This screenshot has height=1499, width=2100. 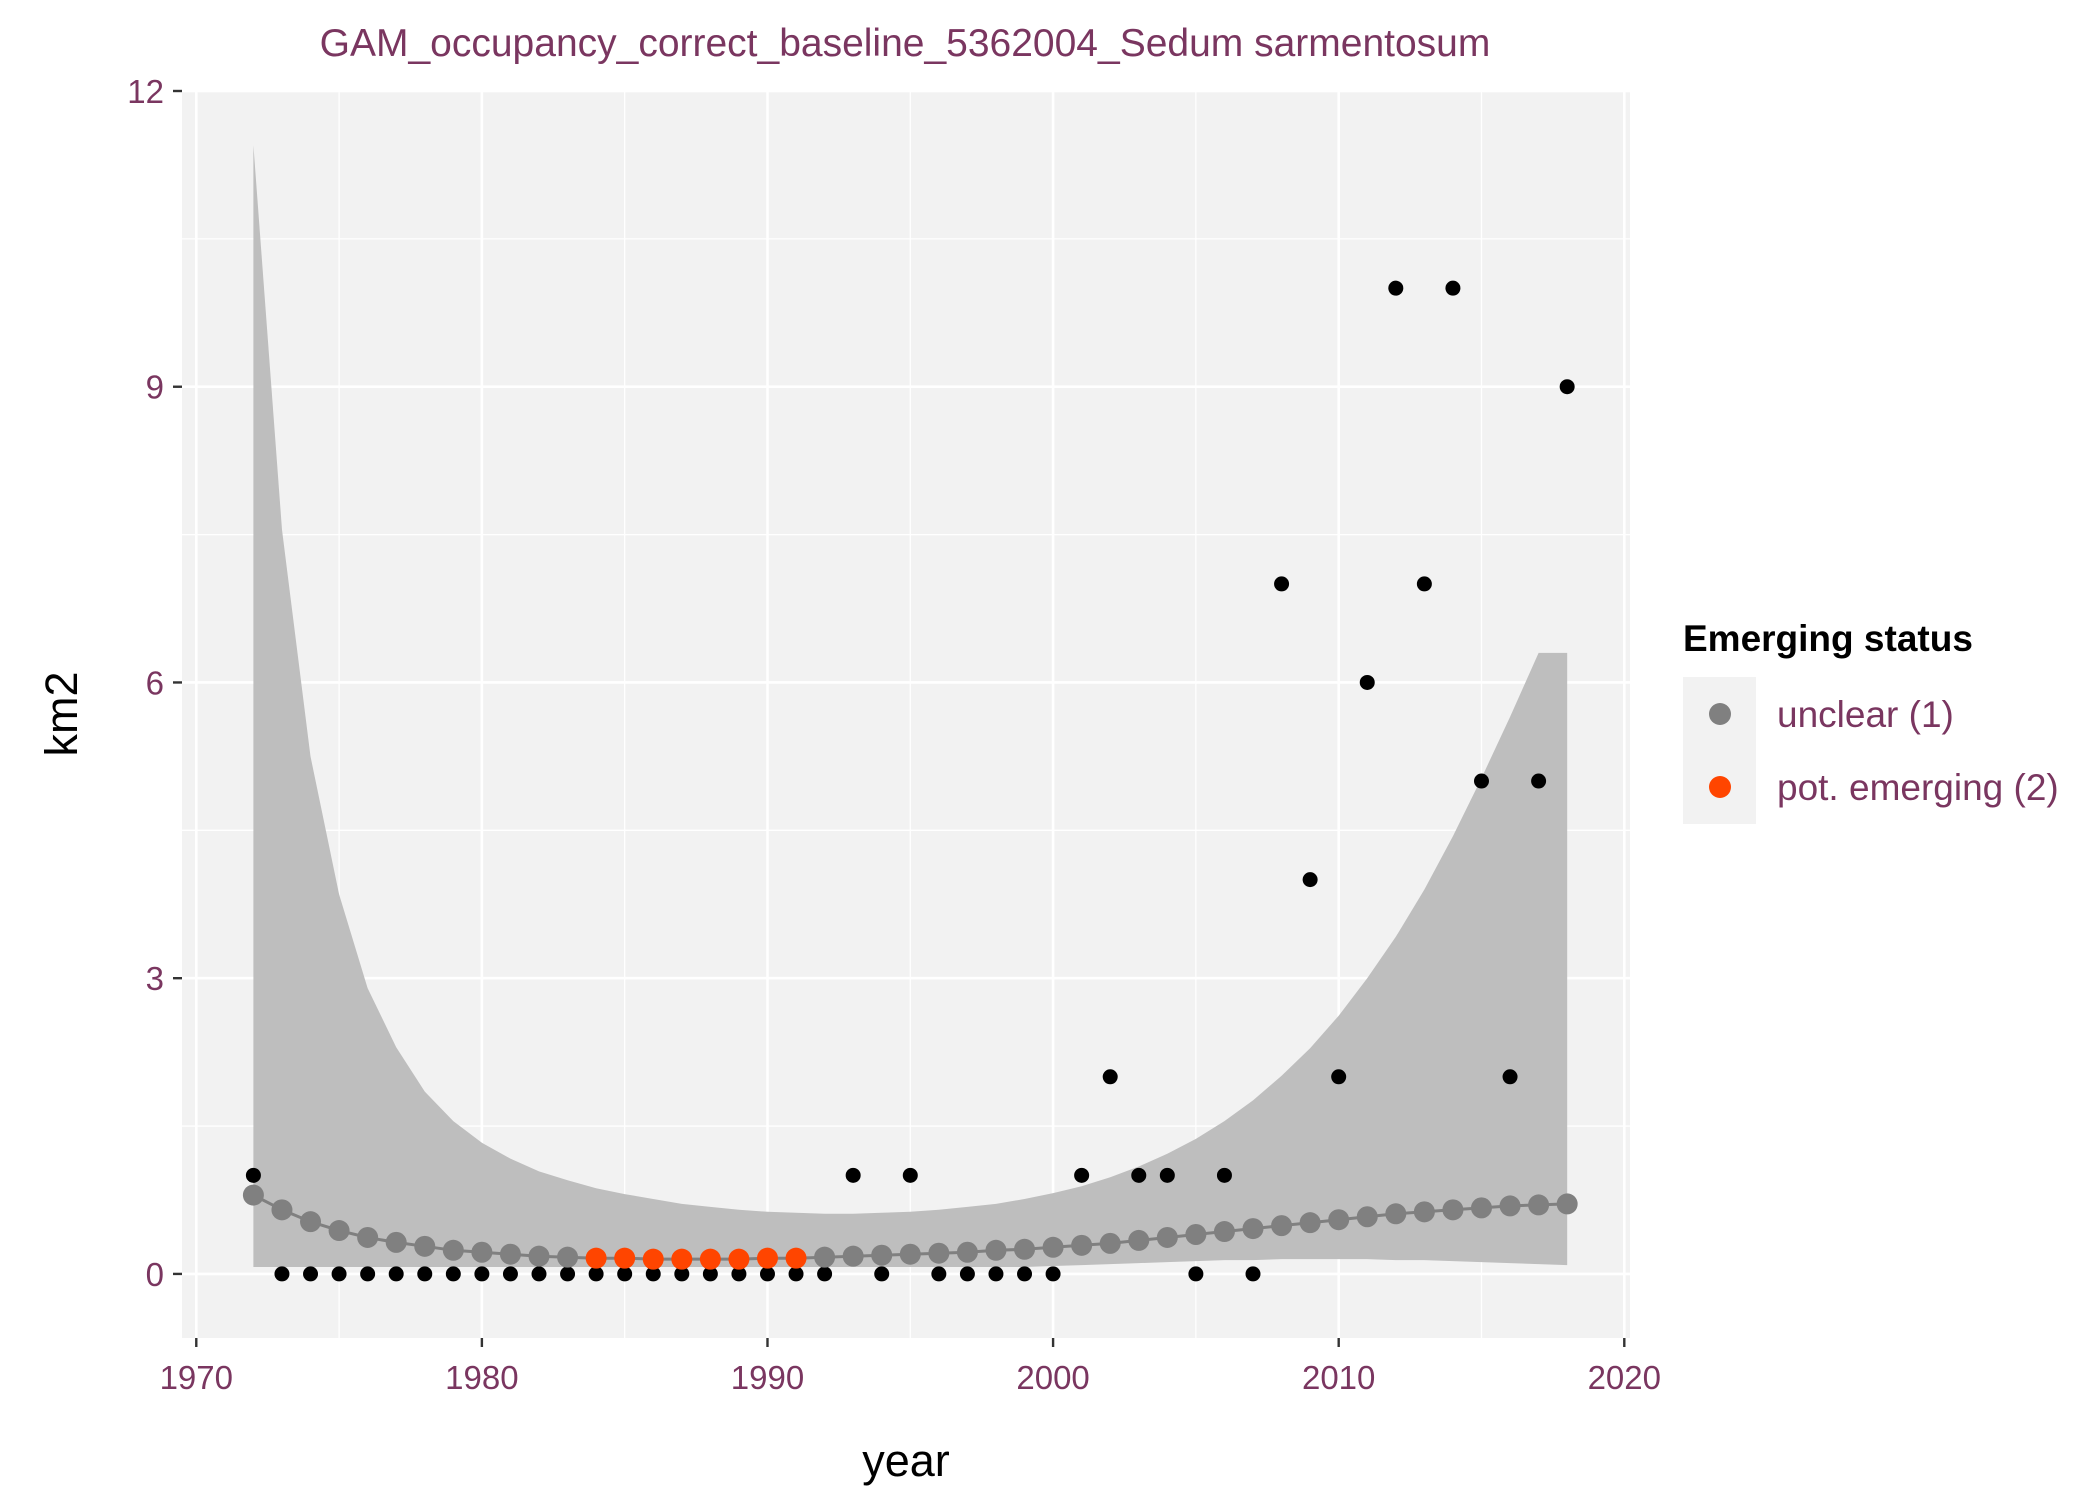 What do you see at coordinates (906, 1460) in the screenshot?
I see `x-axis-label: year` at bounding box center [906, 1460].